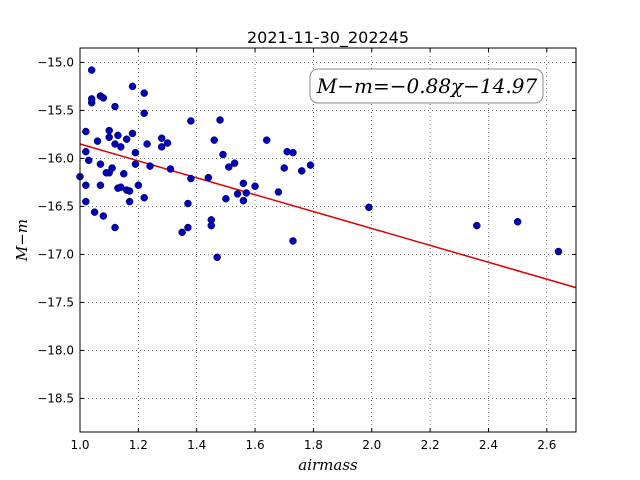  I want to click on annotation-box, so click(426, 86).